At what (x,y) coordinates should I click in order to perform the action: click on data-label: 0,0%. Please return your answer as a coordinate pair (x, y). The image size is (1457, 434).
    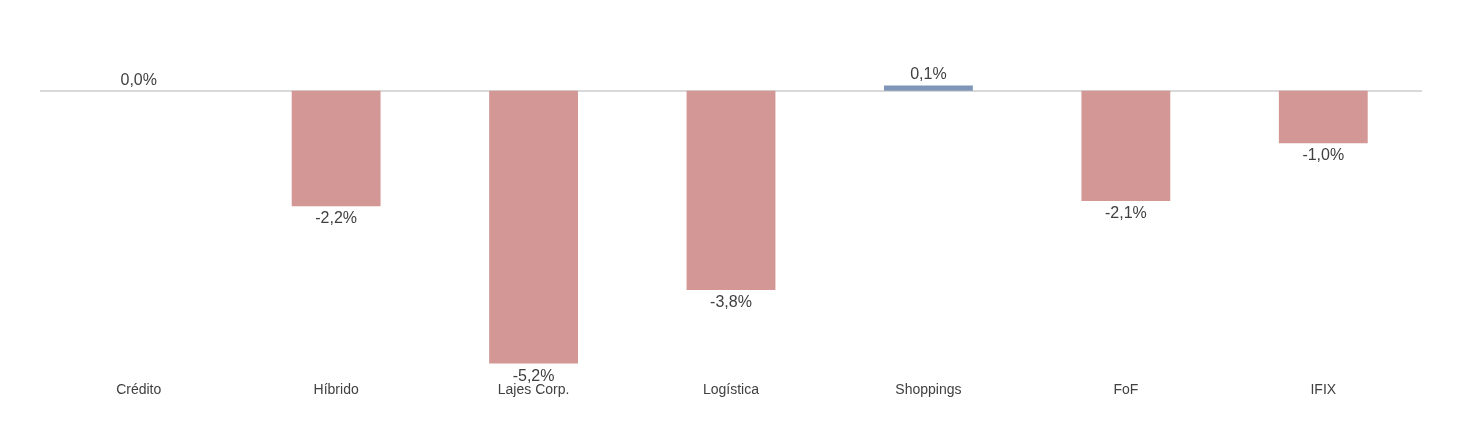
    Looking at the image, I should click on (138, 79).